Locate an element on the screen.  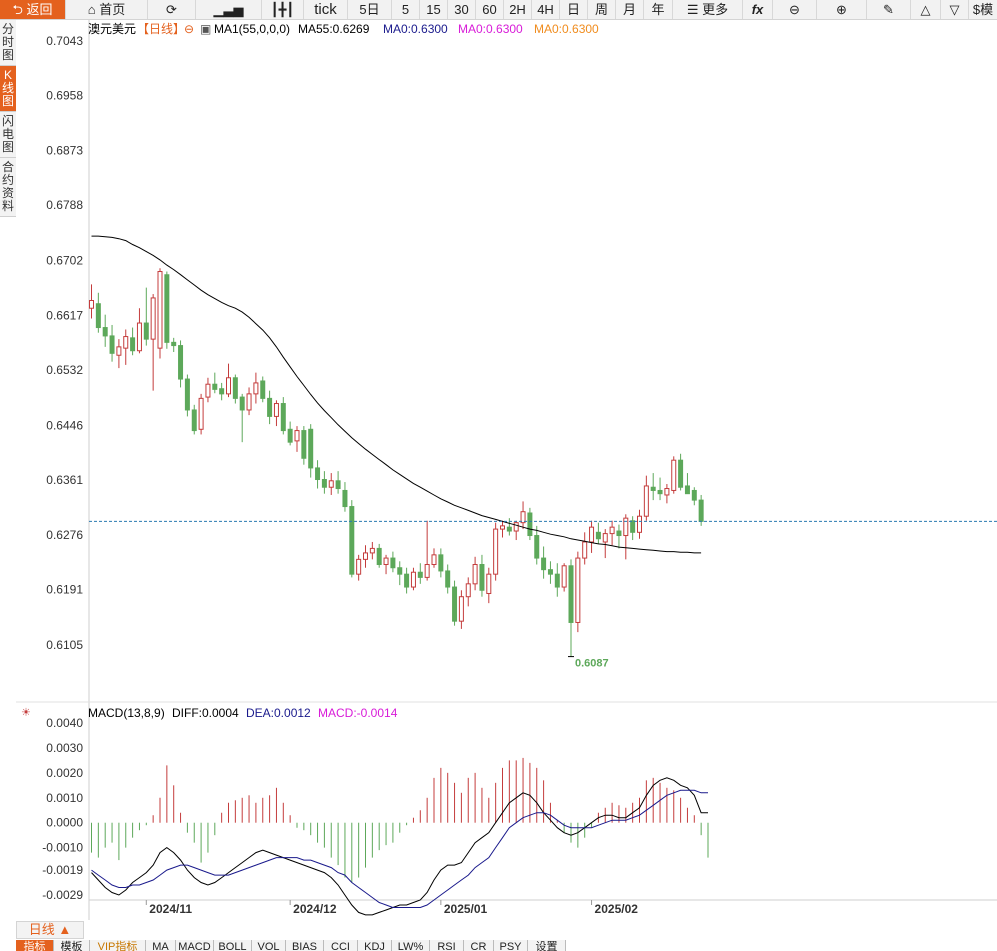
side-tab-1: K线图 is located at coordinates (8, 89).